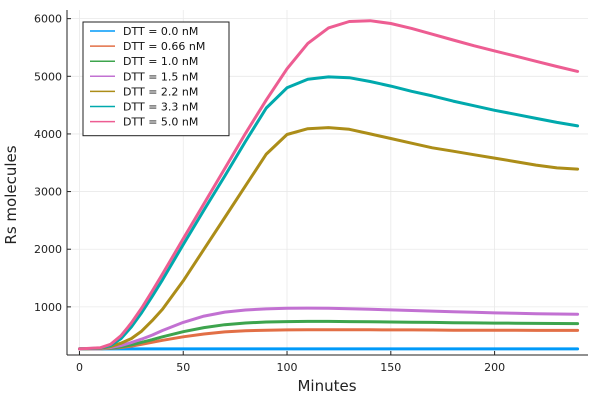  I want to click on legend-label: DTT = 1.5 nM, so click(160, 76).